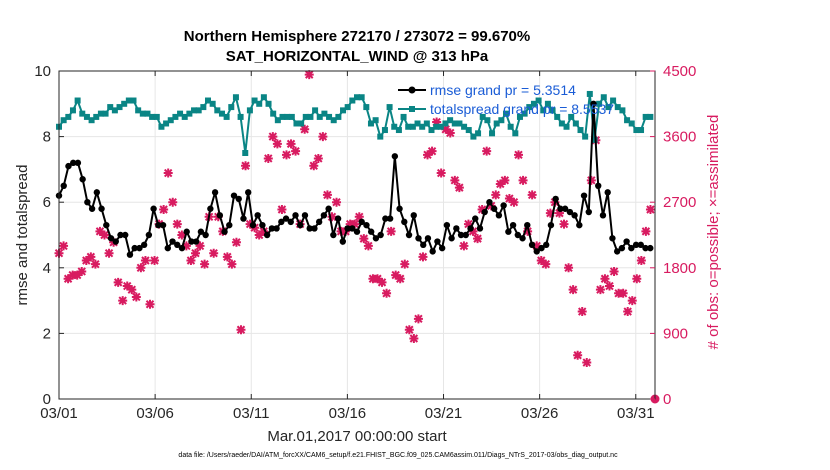  I want to click on y-tick-label-right: 3600, so click(679, 137).